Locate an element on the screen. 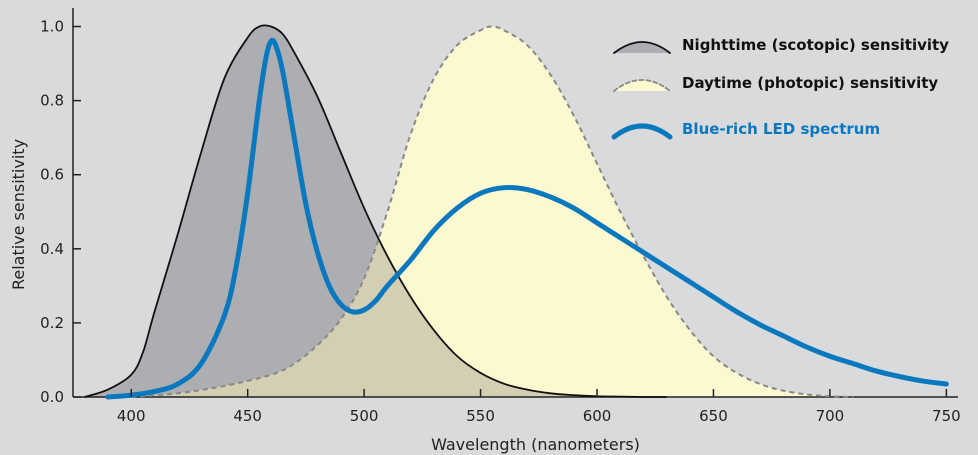  x-tick-label: 450 is located at coordinates (247, 416).